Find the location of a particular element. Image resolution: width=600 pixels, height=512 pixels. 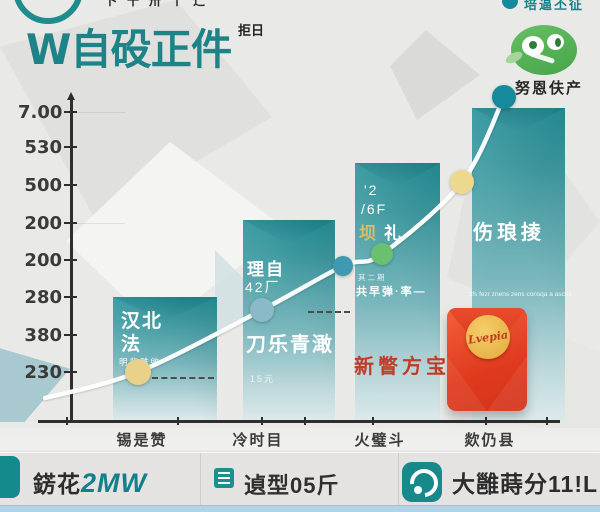

bar3-smalltext: 其二期 is located at coordinates (372, 277).